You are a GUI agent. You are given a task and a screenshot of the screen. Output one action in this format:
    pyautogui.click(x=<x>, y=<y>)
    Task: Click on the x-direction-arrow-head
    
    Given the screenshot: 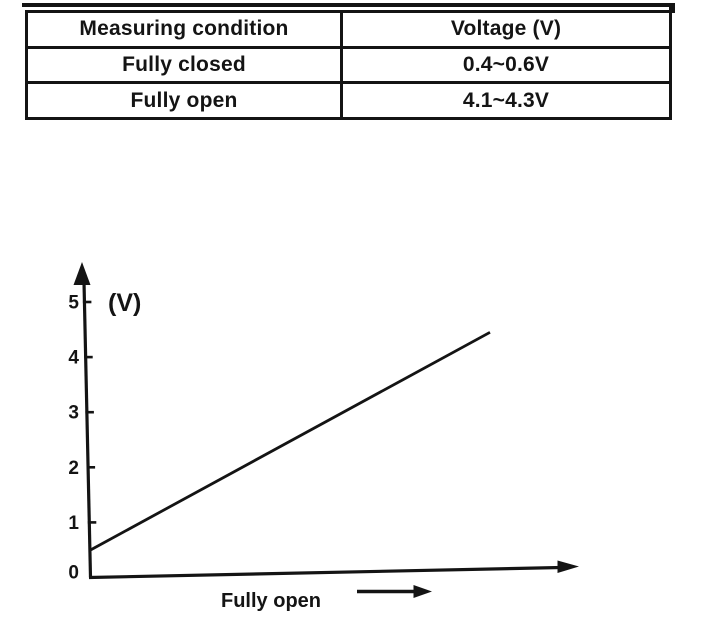 What is the action you would take?
    pyautogui.click(x=422, y=591)
    